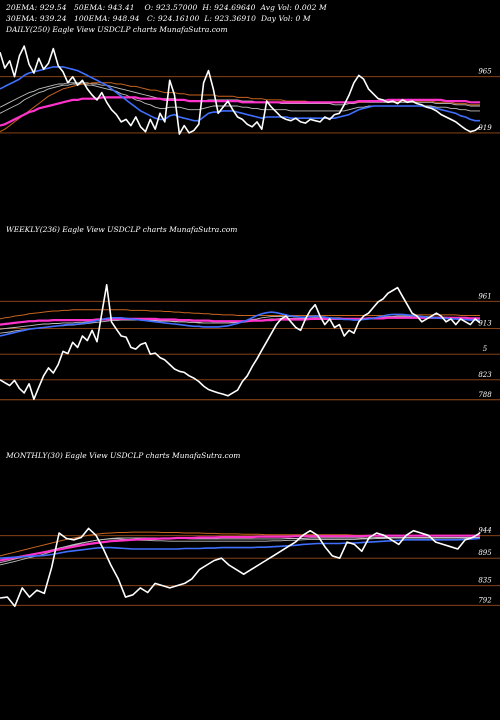 This screenshot has width=500, height=720. I want to click on avg-vol-readout: Avg Vol: 0.002 M, so click(293, 7).